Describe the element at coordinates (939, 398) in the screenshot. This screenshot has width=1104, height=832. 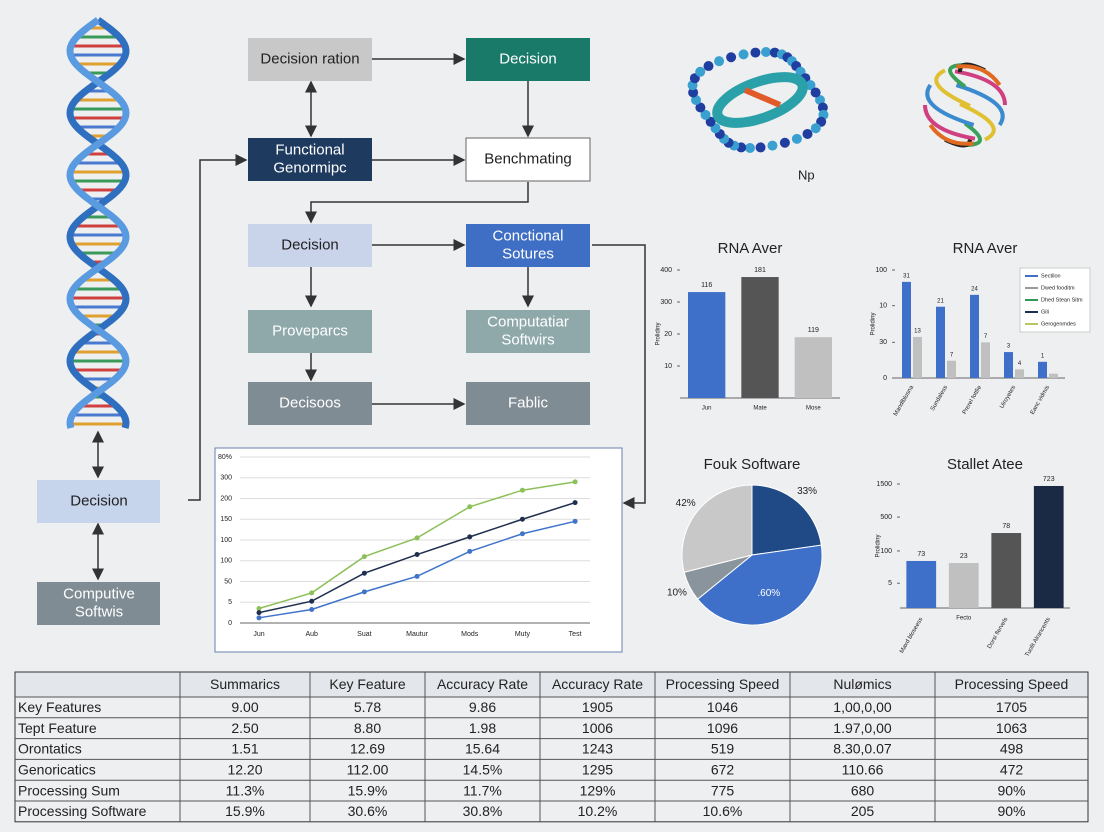
I see `x-tick-label: Sundaless` at that location.